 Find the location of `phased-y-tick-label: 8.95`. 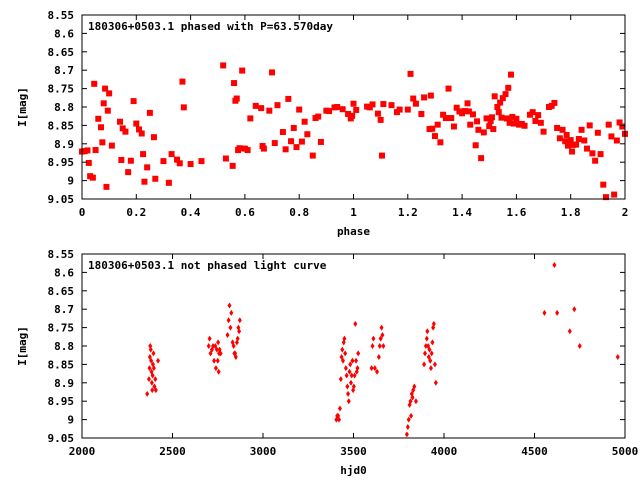

phased-y-tick-label: 8.95 is located at coordinates (61, 162).